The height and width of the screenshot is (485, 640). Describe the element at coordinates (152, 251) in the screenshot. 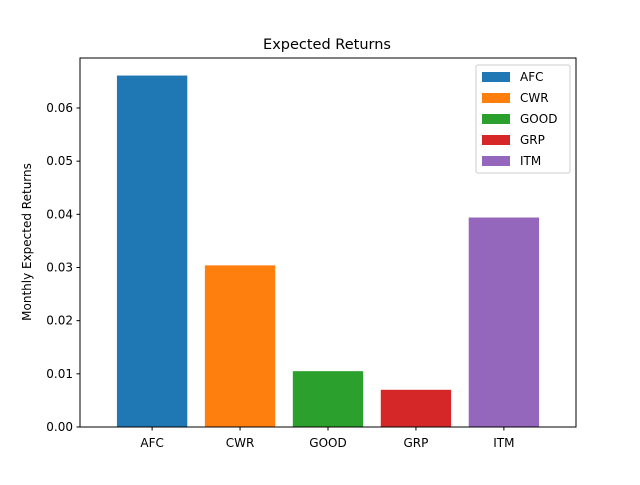

I see `bar-afc` at that location.